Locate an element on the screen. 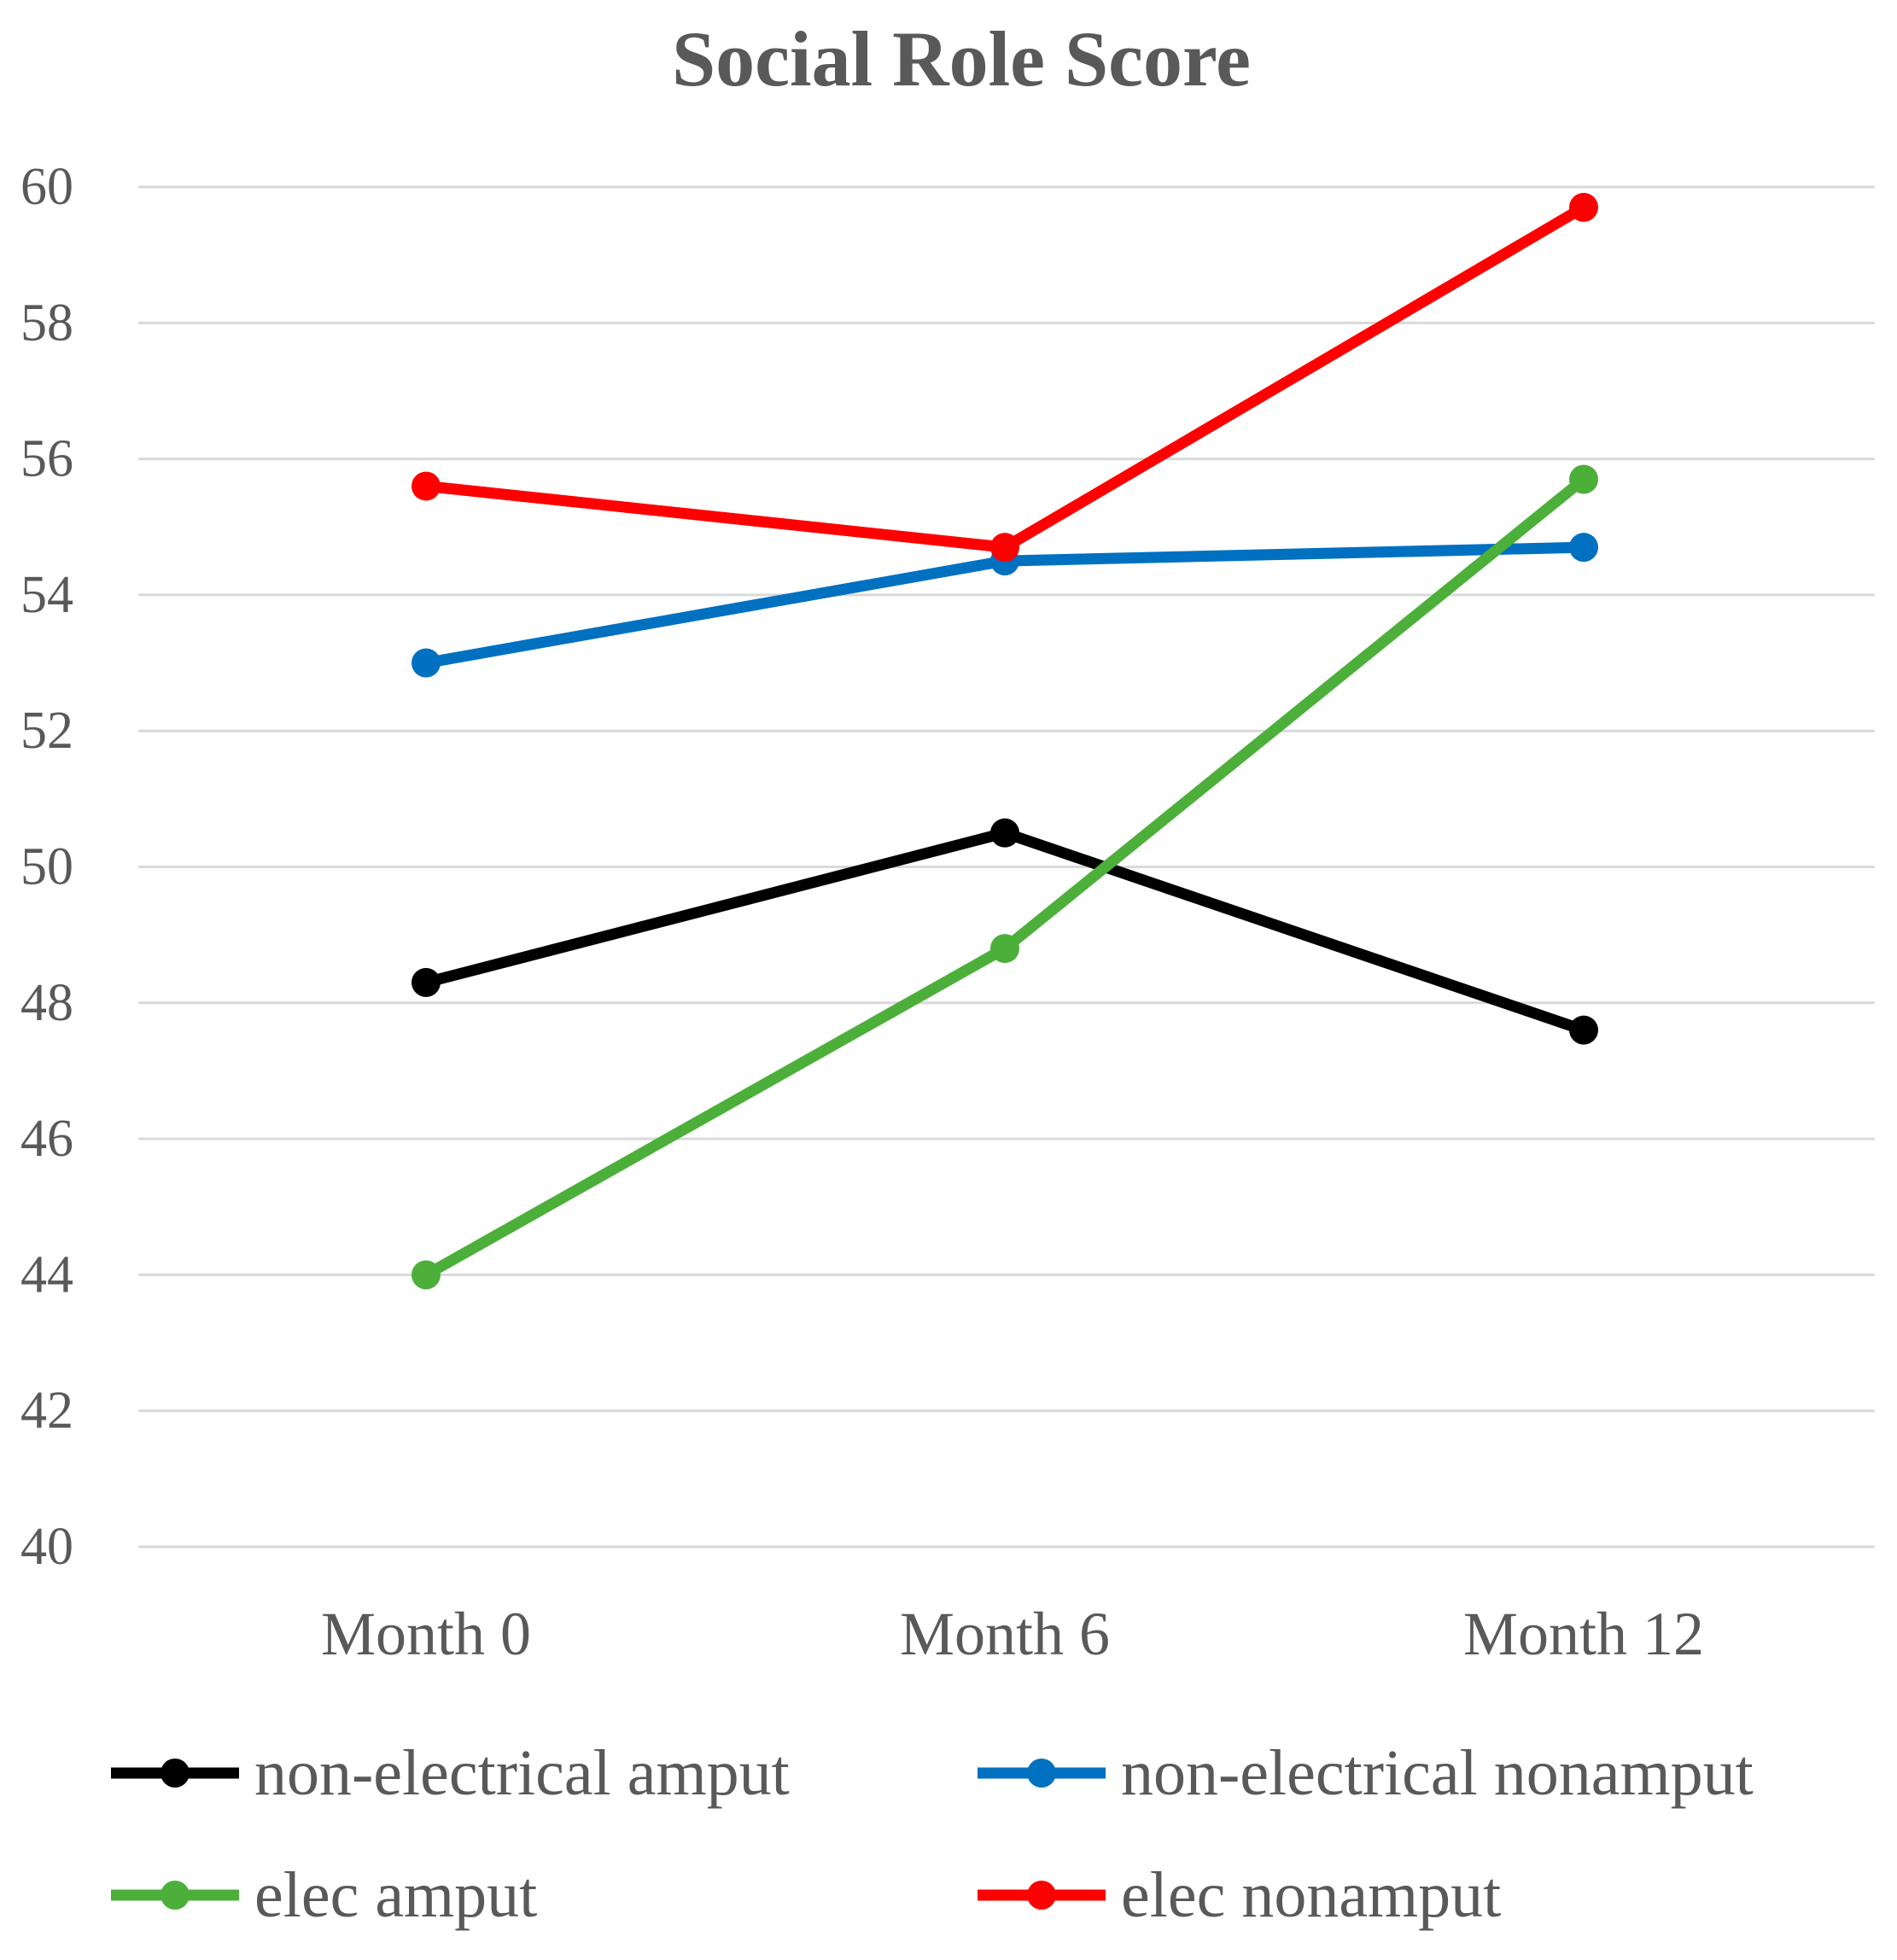  y-tick-label: 60 is located at coordinates (47, 187).